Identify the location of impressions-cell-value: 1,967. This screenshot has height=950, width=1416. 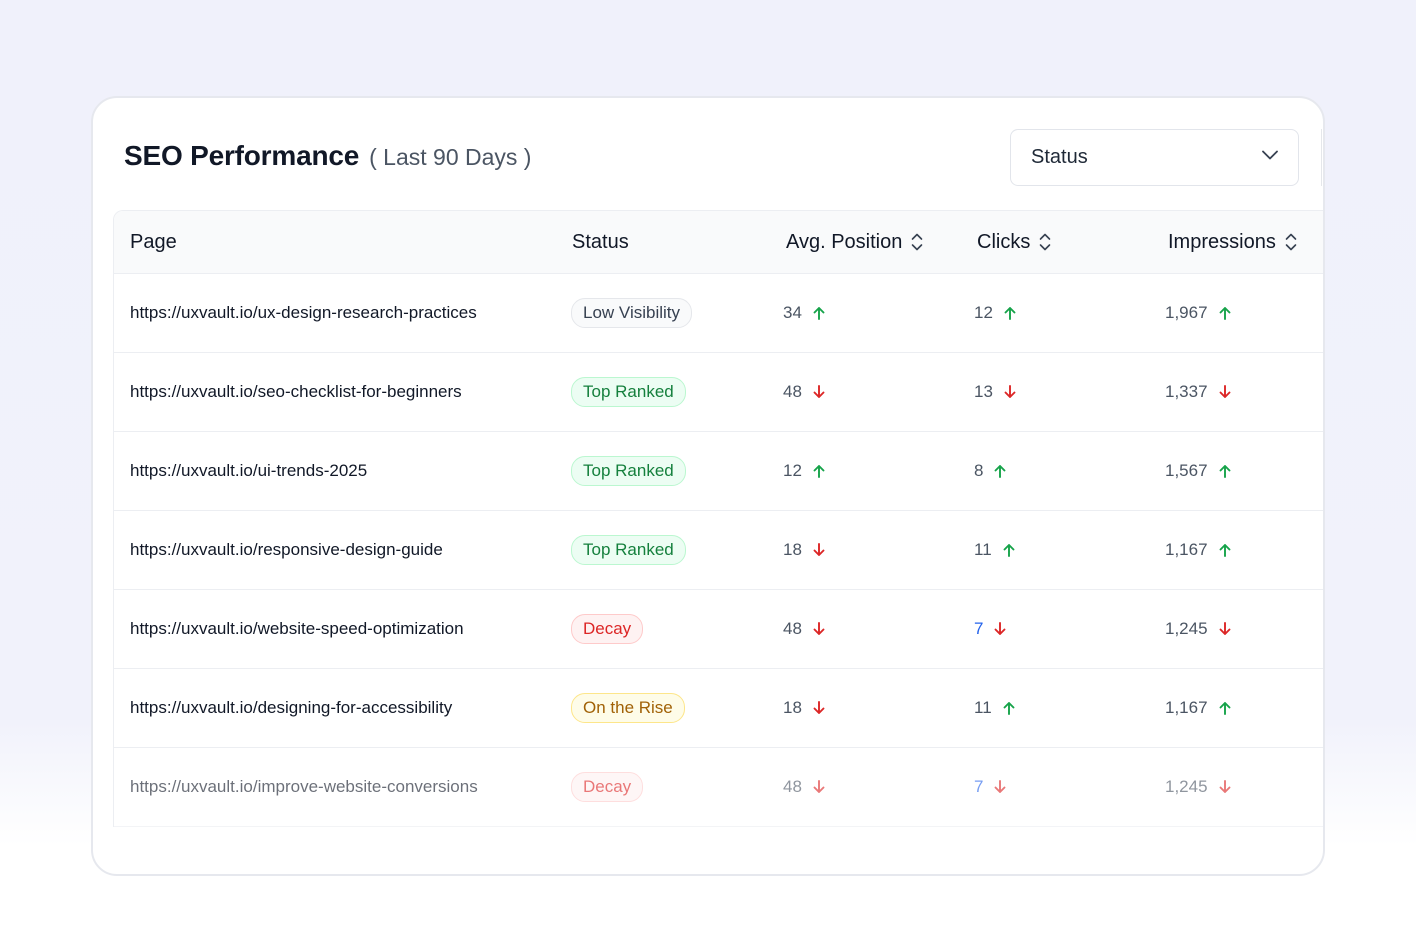
(1186, 312).